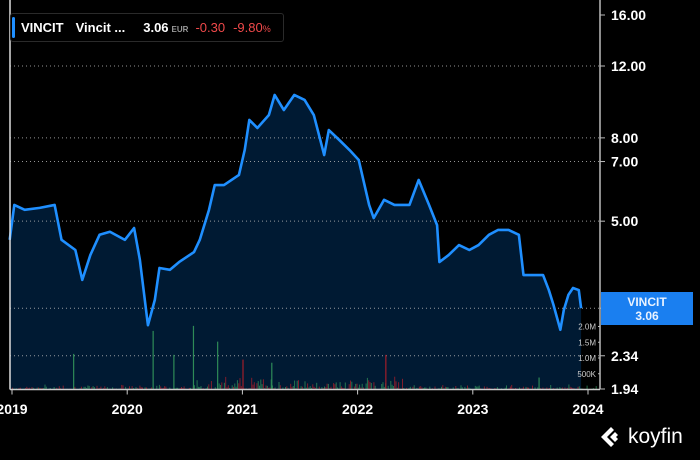 The height and width of the screenshot is (460, 700). What do you see at coordinates (586, 374) in the screenshot?
I see `volume-tick-label: 500K` at bounding box center [586, 374].